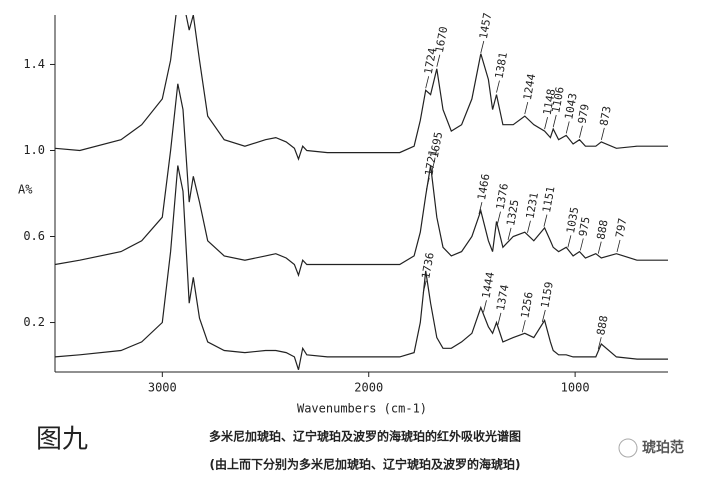 The image size is (720, 480). I want to click on peak-label: 1035, so click(572, 220).